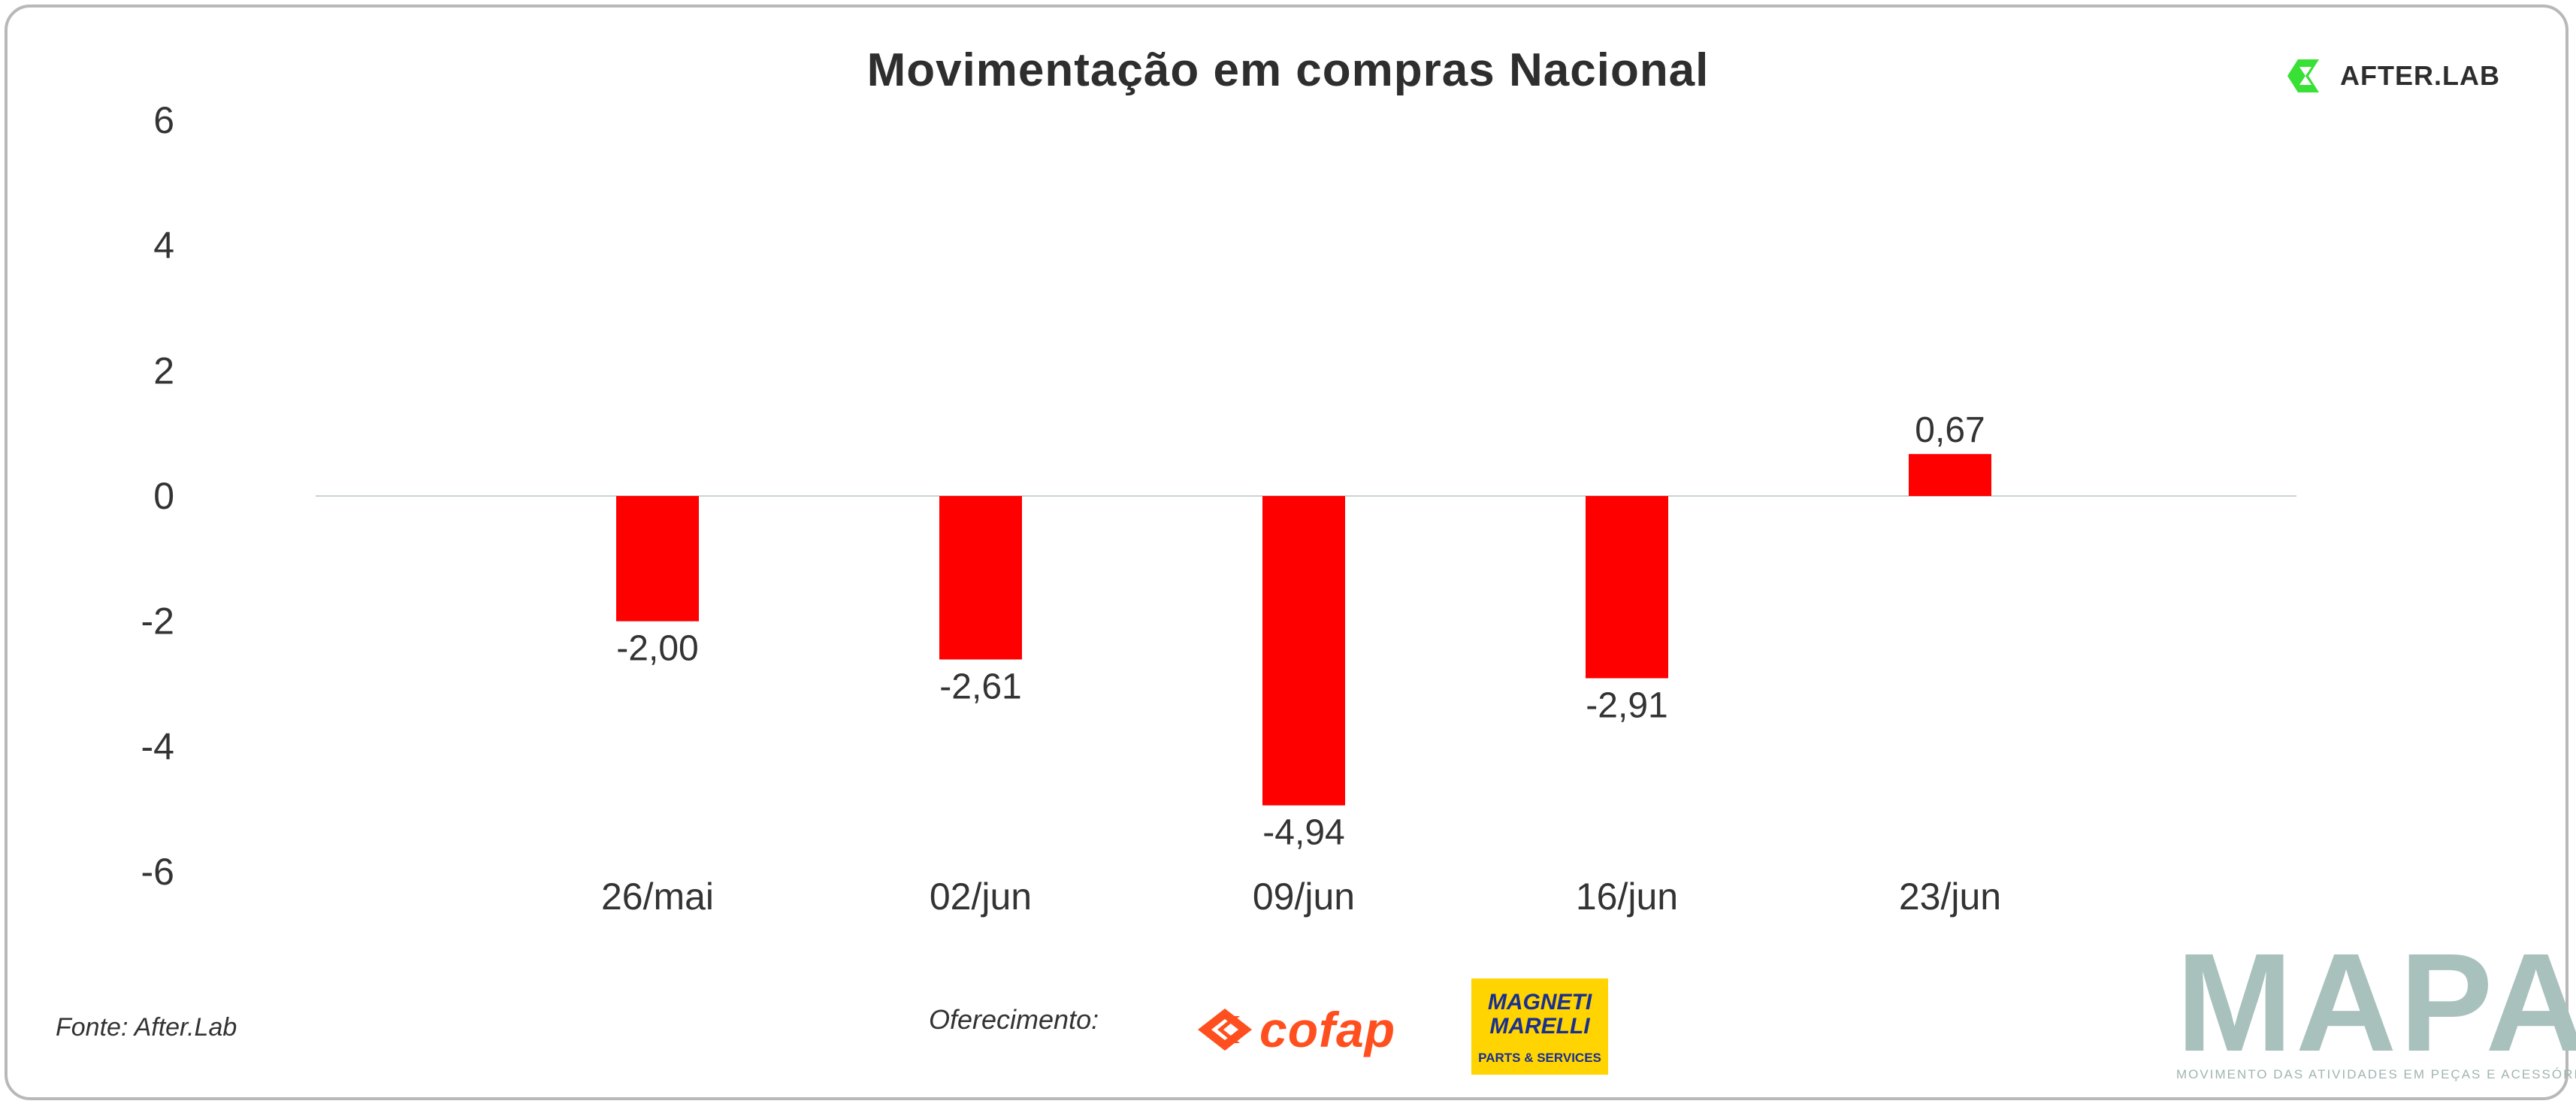 This screenshot has width=2576, height=1107. I want to click on data-label: 0,67, so click(1950, 430).